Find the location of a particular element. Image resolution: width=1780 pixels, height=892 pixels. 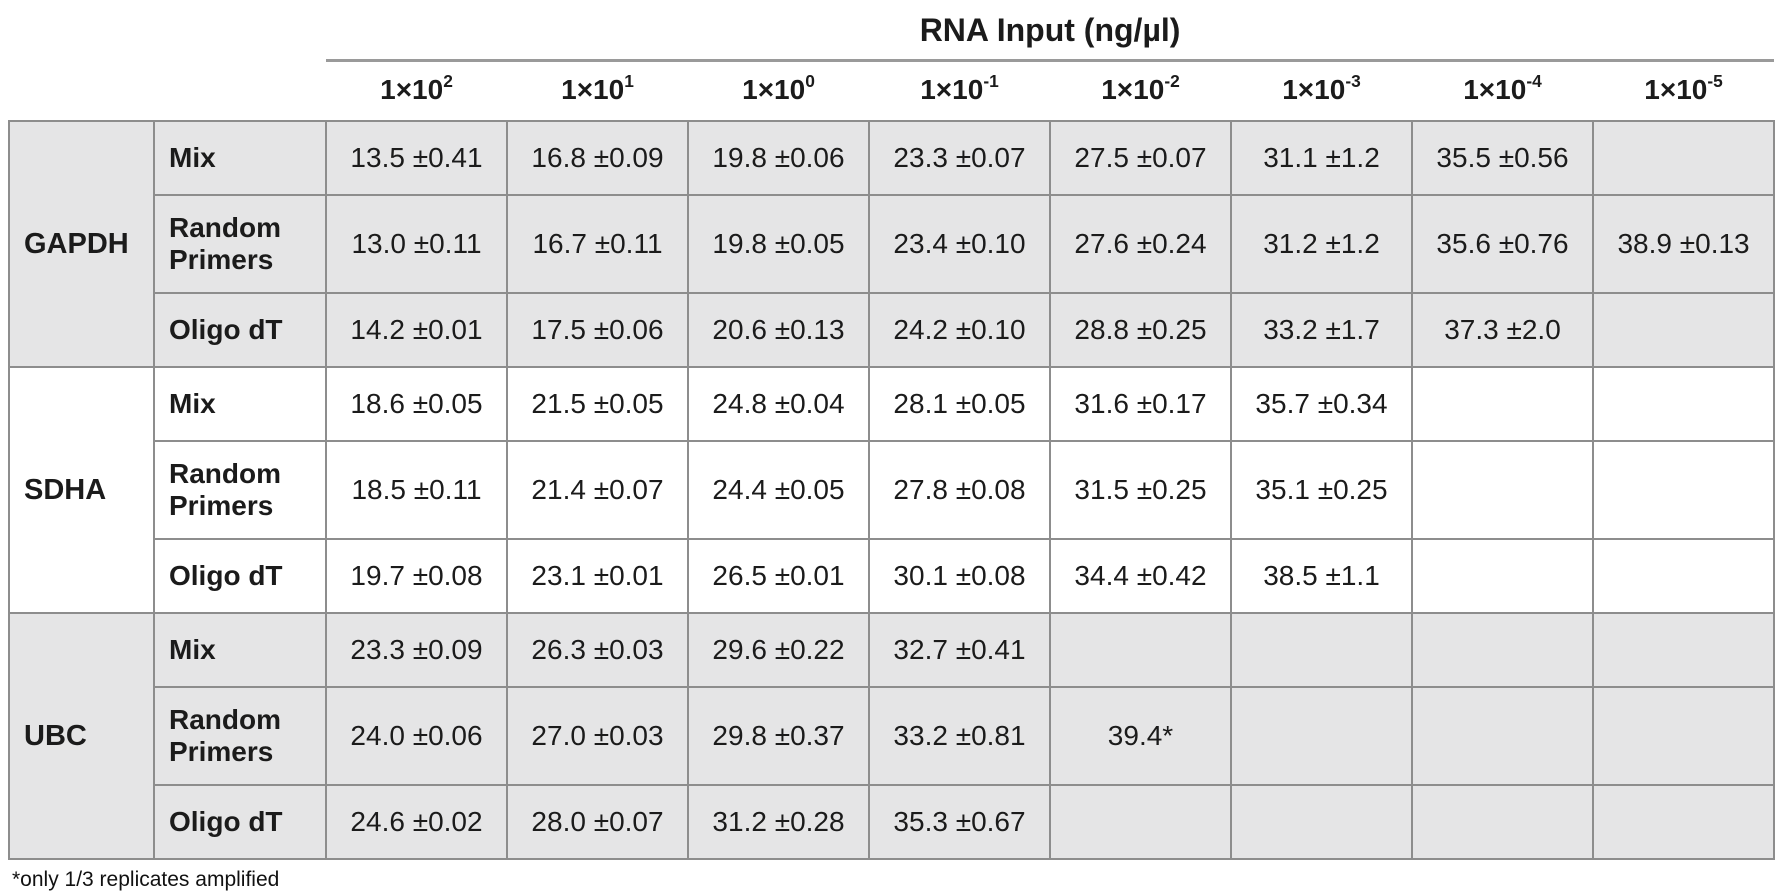

ct-value-cell: 23.1 ±0.01 is located at coordinates (597, 576).